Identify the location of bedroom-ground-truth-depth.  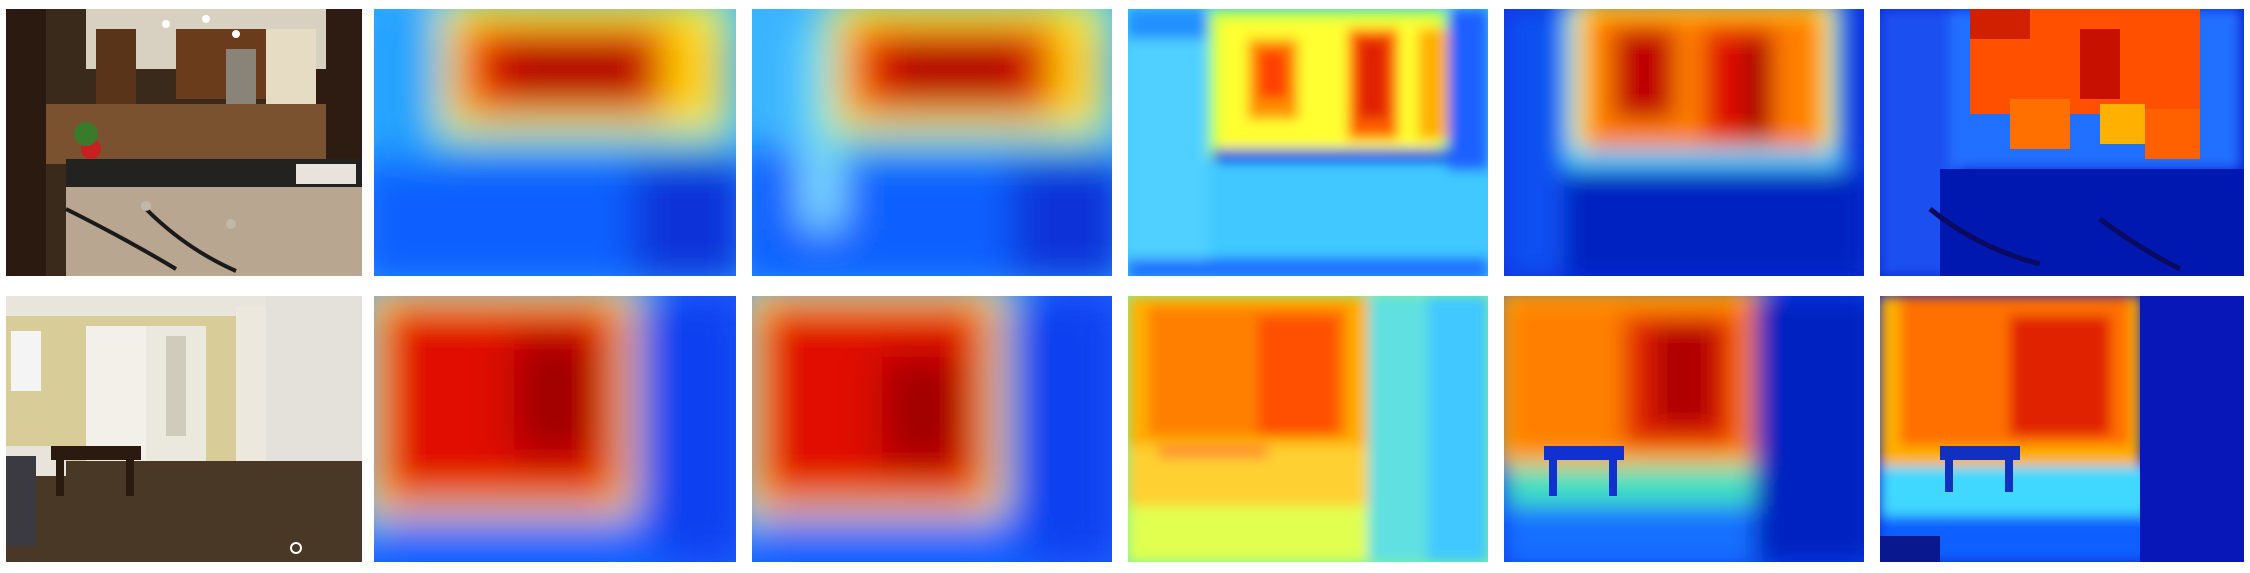
(2062, 429).